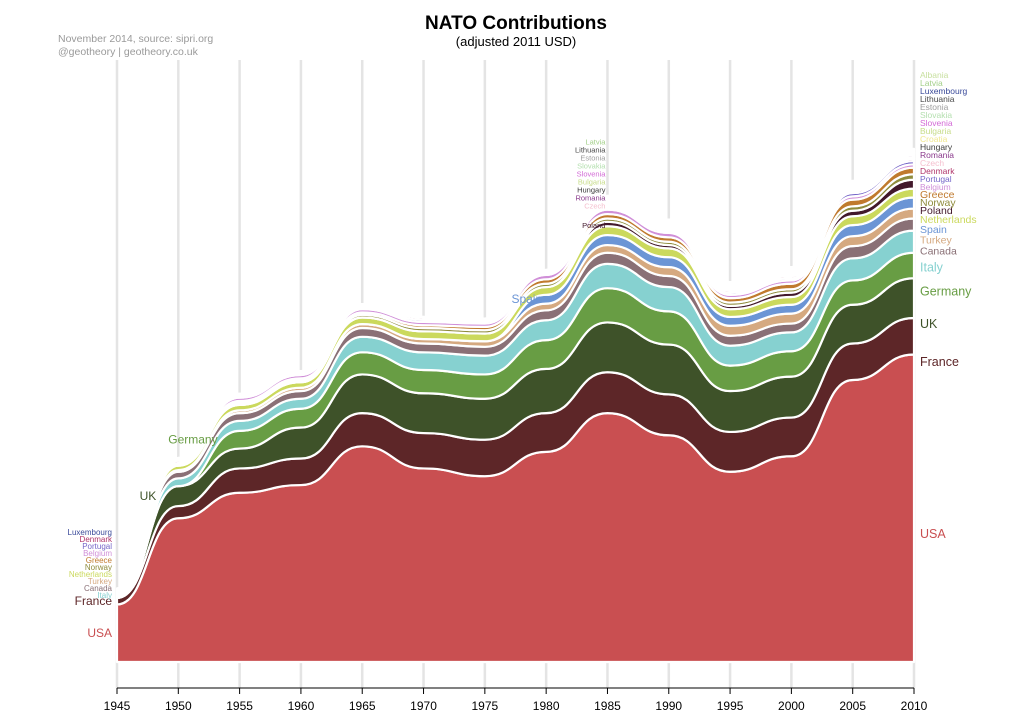 This screenshot has height=723, width=1024. Describe the element at coordinates (934, 139) in the screenshot. I see `series-label-croatia: Croatia` at that location.